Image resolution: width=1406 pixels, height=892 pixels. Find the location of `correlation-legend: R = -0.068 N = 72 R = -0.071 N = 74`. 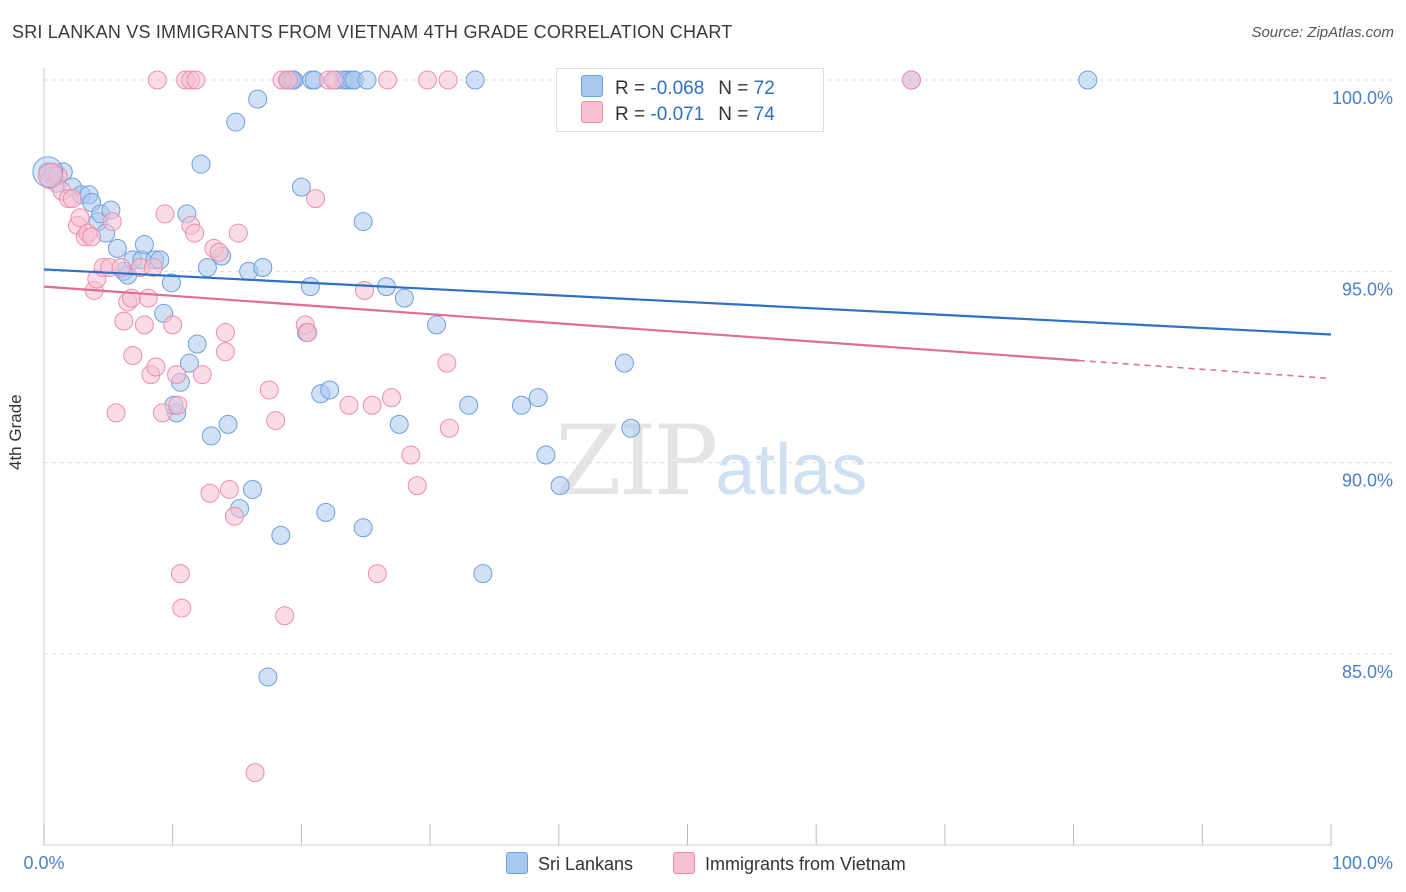

correlation-legend: R = -0.068 N = 72 R = -0.071 N = 74 is located at coordinates (690, 100).